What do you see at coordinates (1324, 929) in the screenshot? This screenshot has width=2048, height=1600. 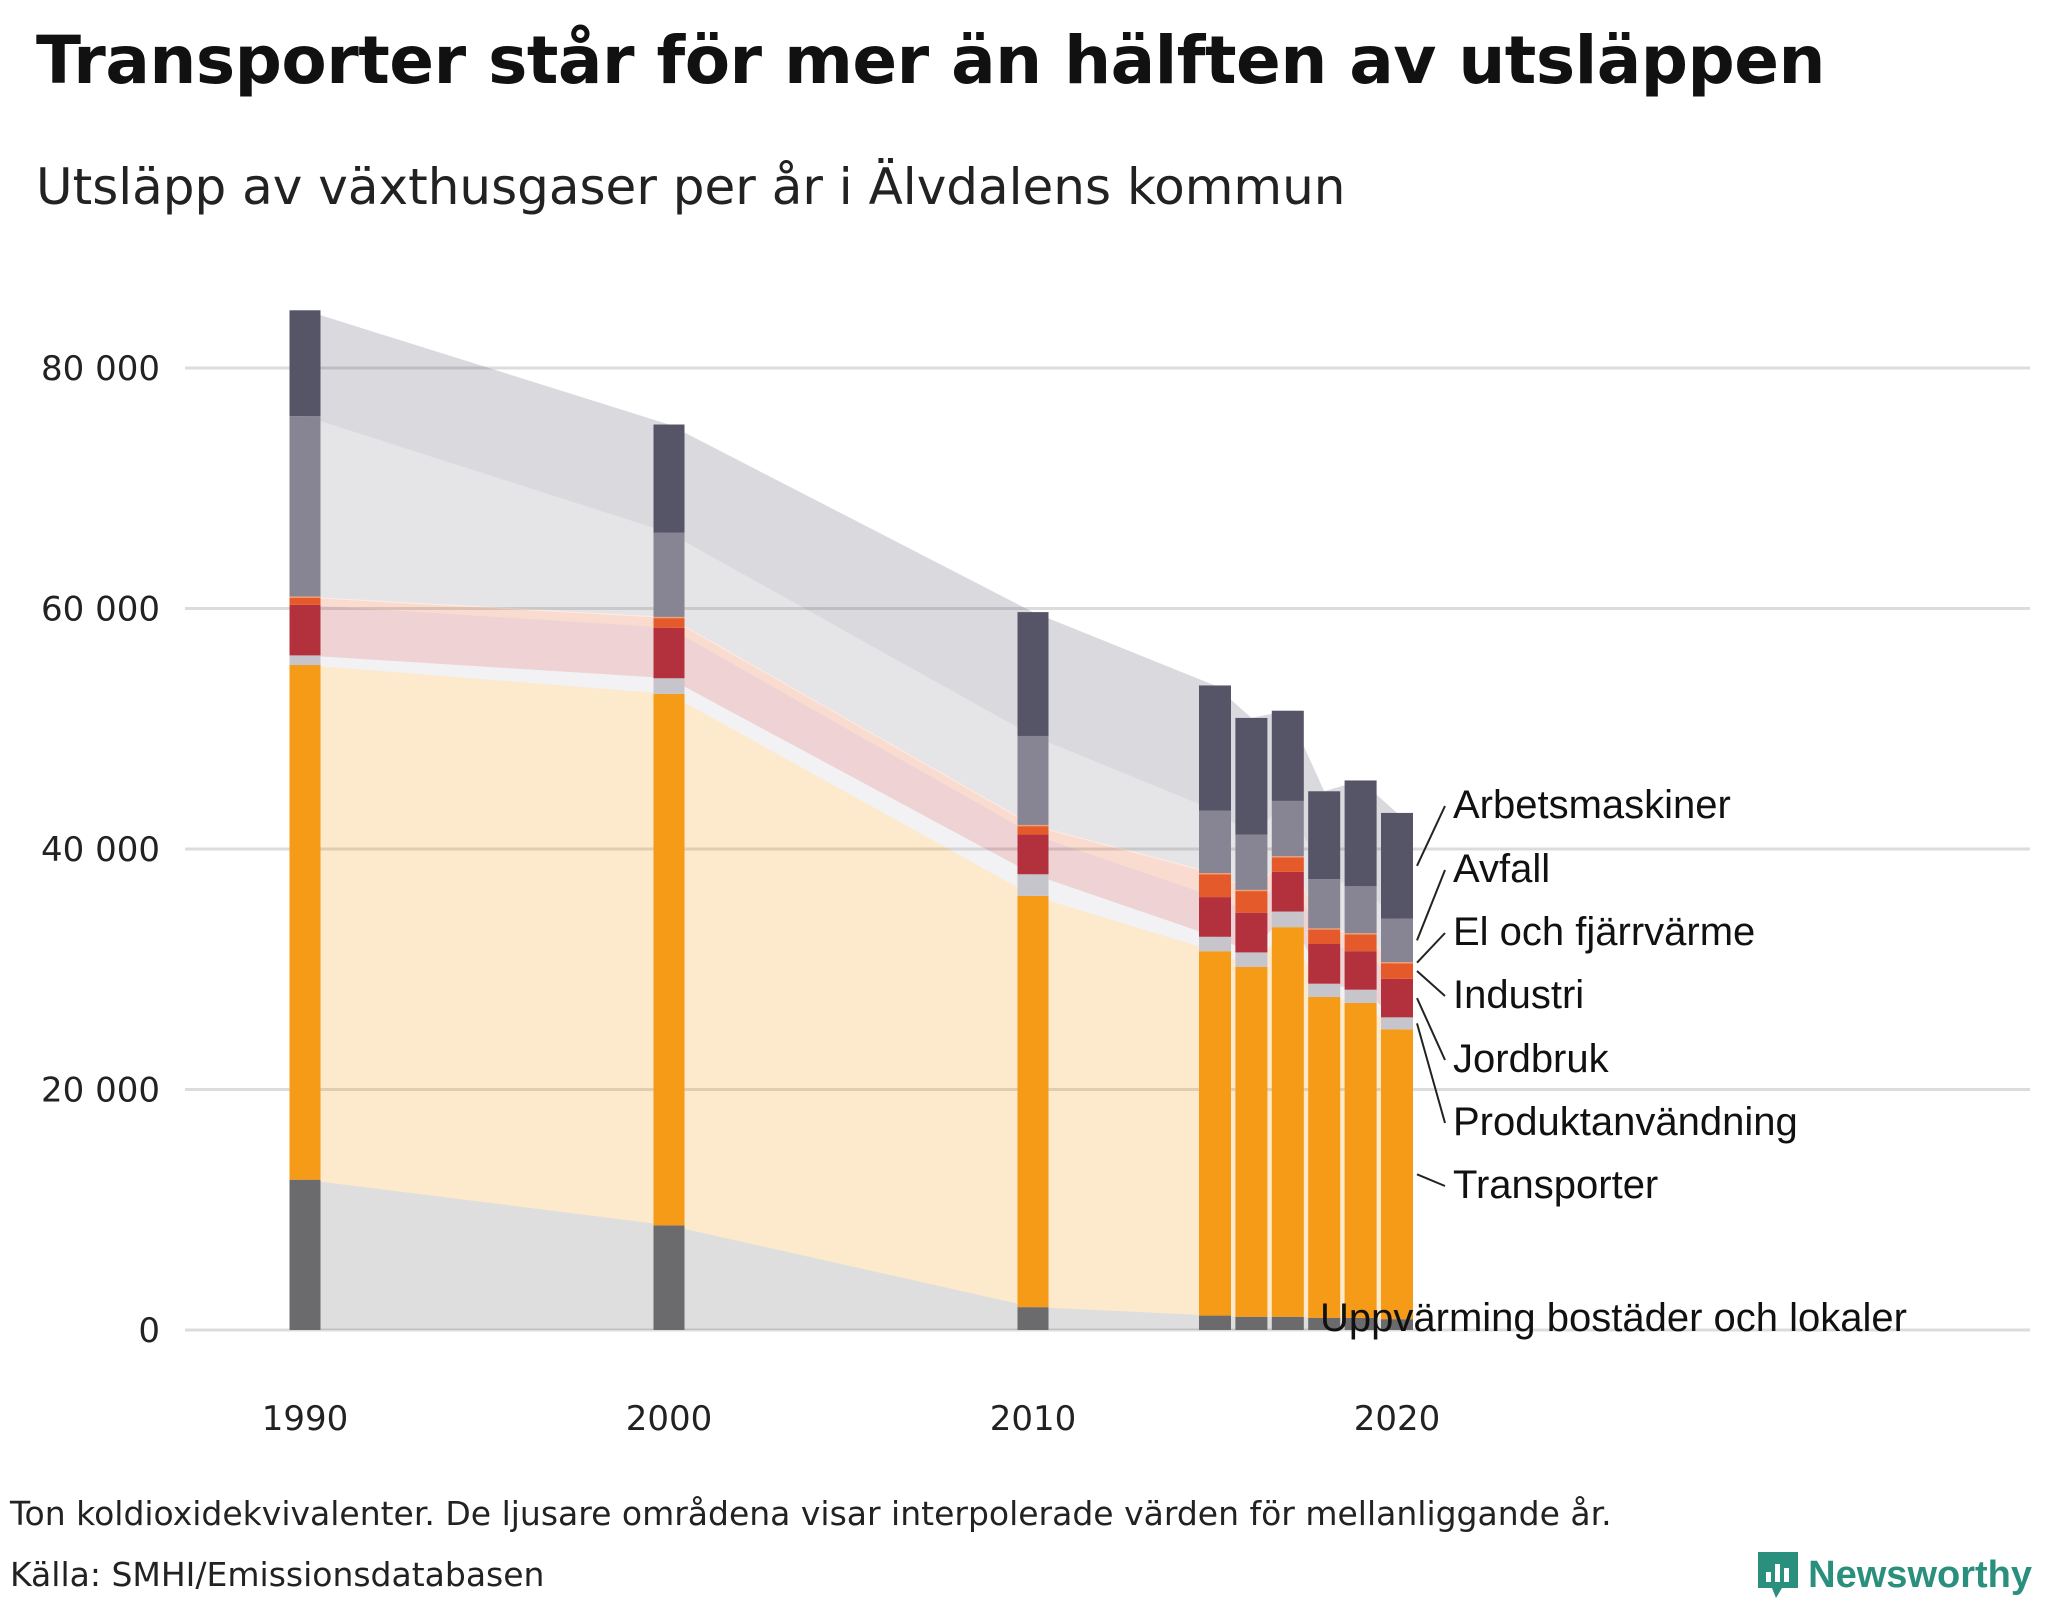 I see `bar-2018-el-och-fjärrvärme` at bounding box center [1324, 929].